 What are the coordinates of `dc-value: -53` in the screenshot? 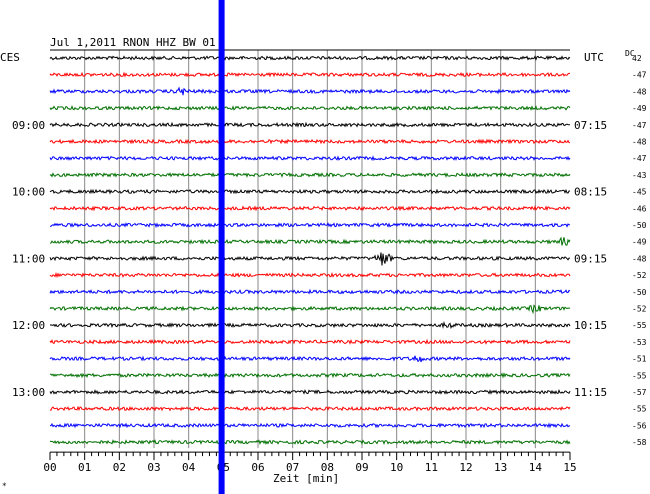 It's located at (639, 342).